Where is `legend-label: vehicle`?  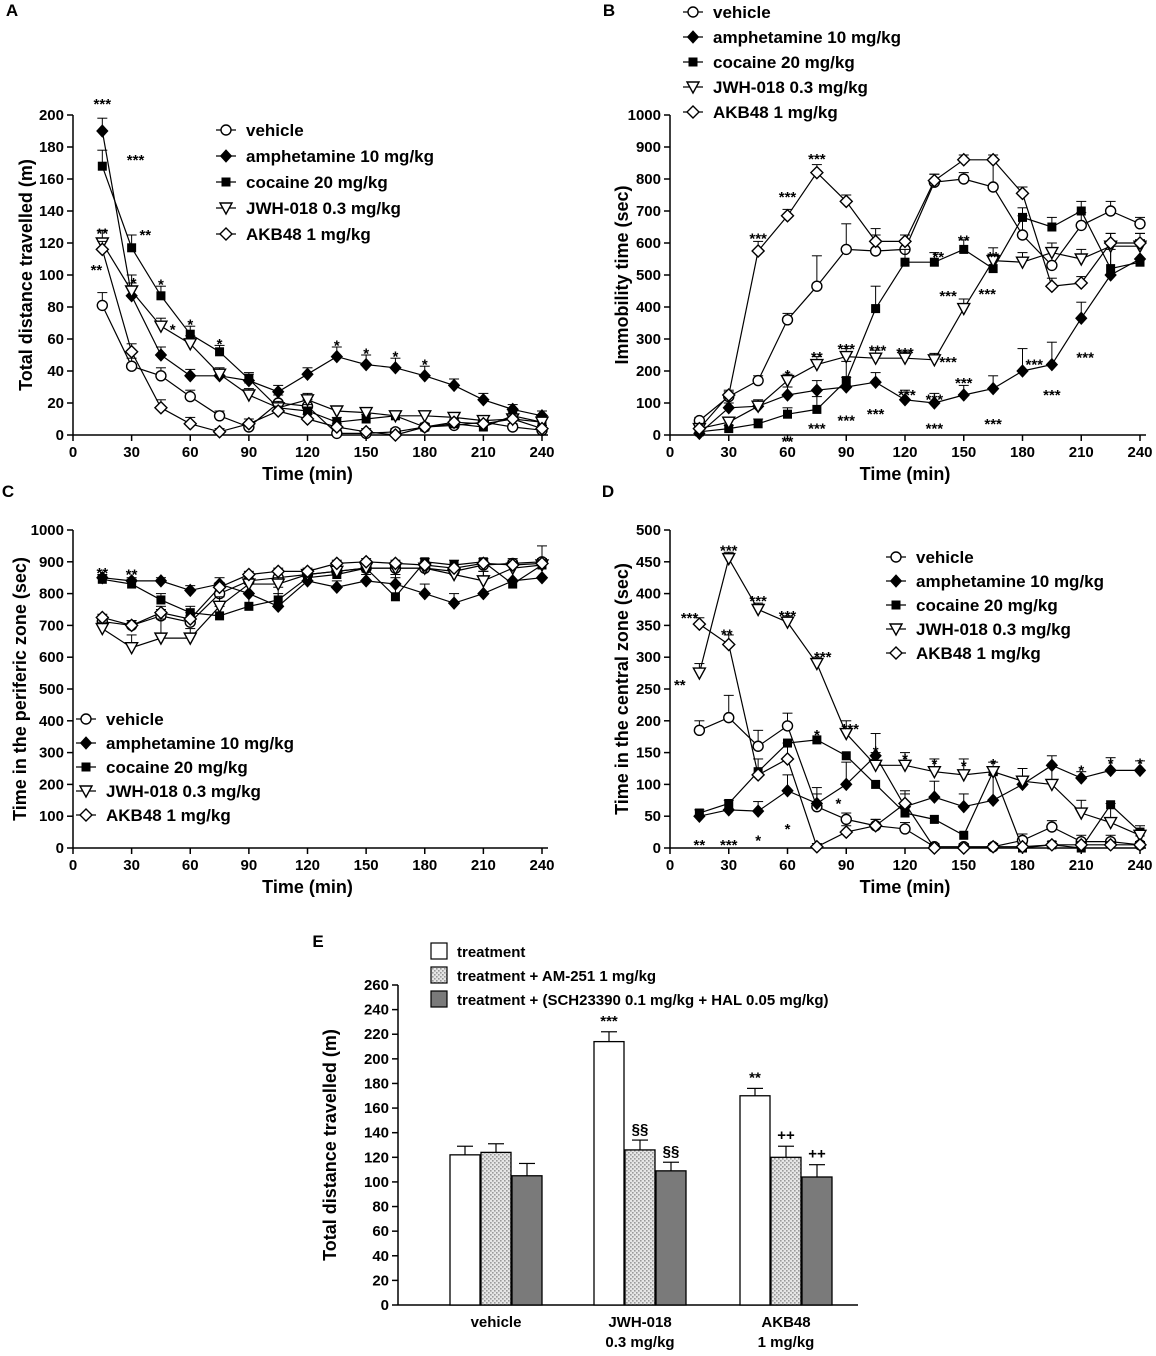
legend-label: vehicle is located at coordinates (945, 557).